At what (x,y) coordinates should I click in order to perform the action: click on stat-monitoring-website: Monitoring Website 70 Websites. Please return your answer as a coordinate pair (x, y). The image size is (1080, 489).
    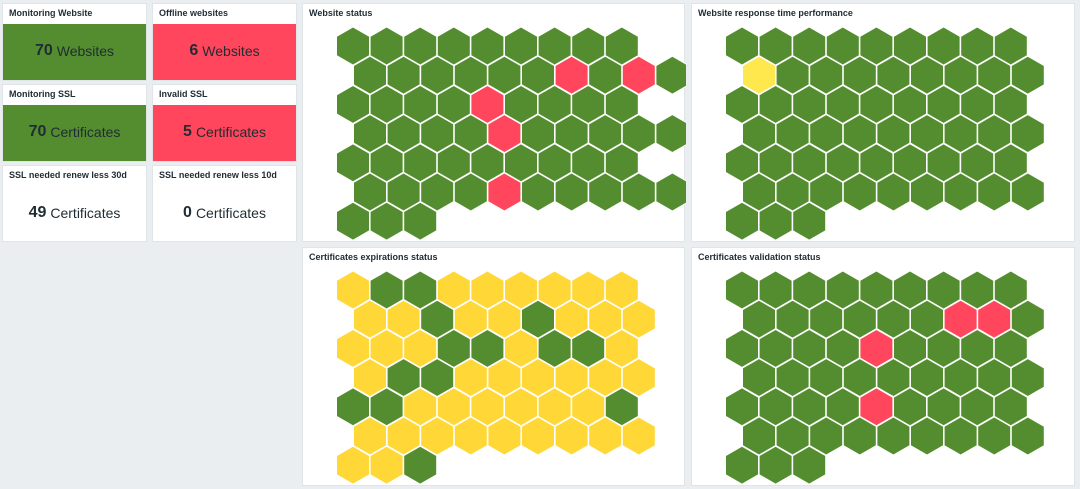
    Looking at the image, I should click on (74, 42).